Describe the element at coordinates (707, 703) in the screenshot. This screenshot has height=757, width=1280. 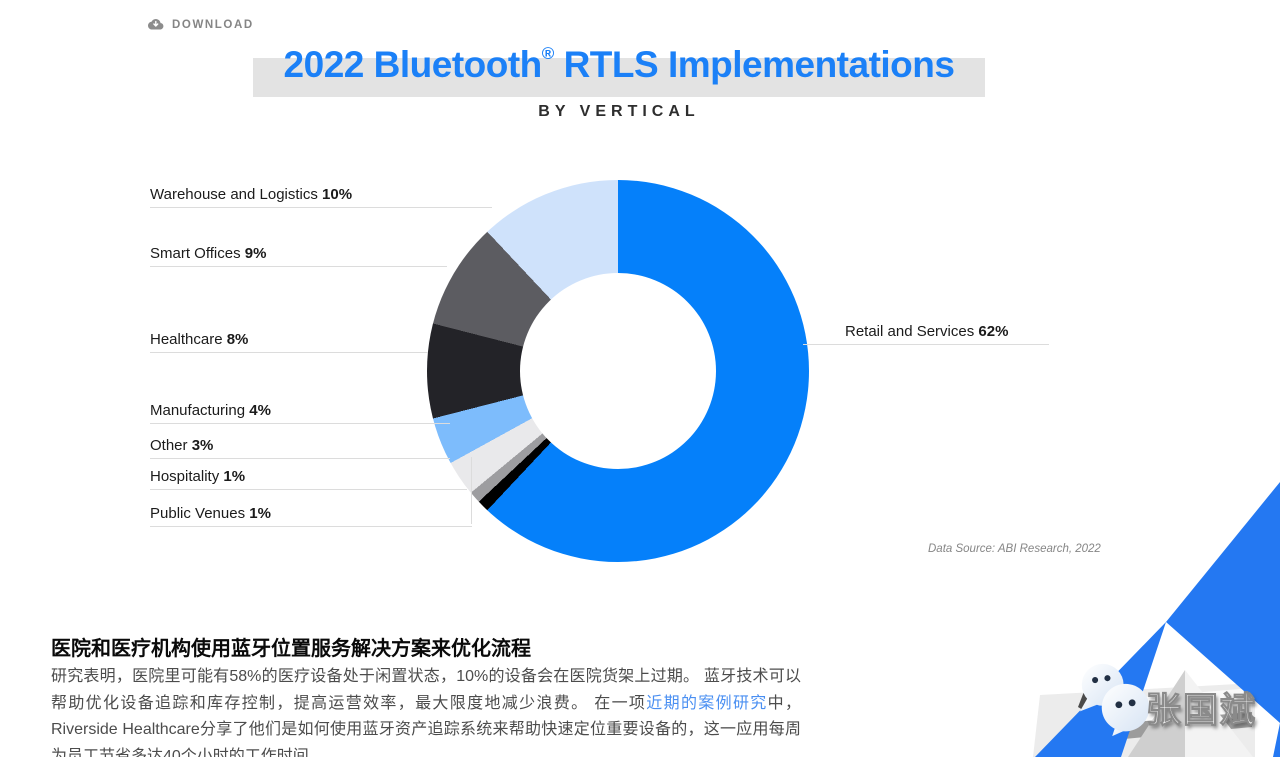
I see `case-study-link: 近期的案例研究` at that location.